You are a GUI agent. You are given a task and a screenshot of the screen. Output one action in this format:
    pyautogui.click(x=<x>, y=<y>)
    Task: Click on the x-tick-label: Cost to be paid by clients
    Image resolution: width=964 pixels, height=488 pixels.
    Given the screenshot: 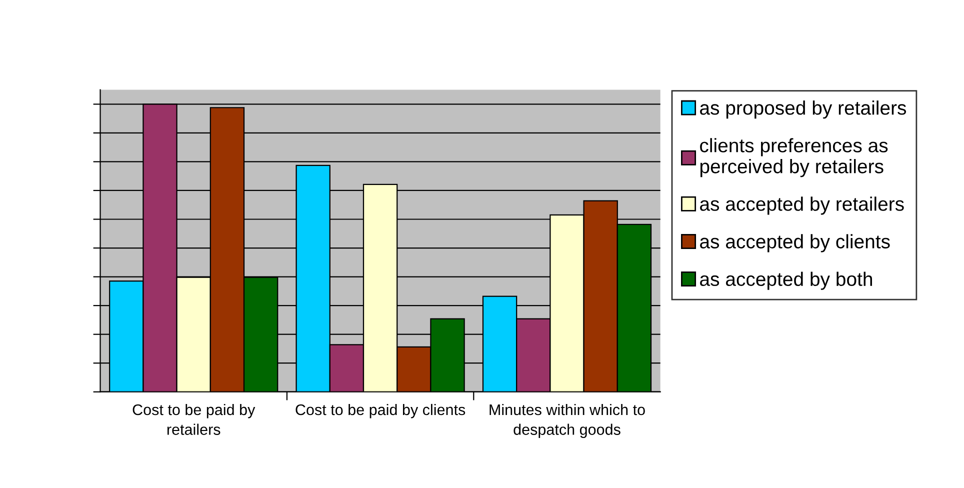 What is the action you would take?
    pyautogui.click(x=381, y=411)
    